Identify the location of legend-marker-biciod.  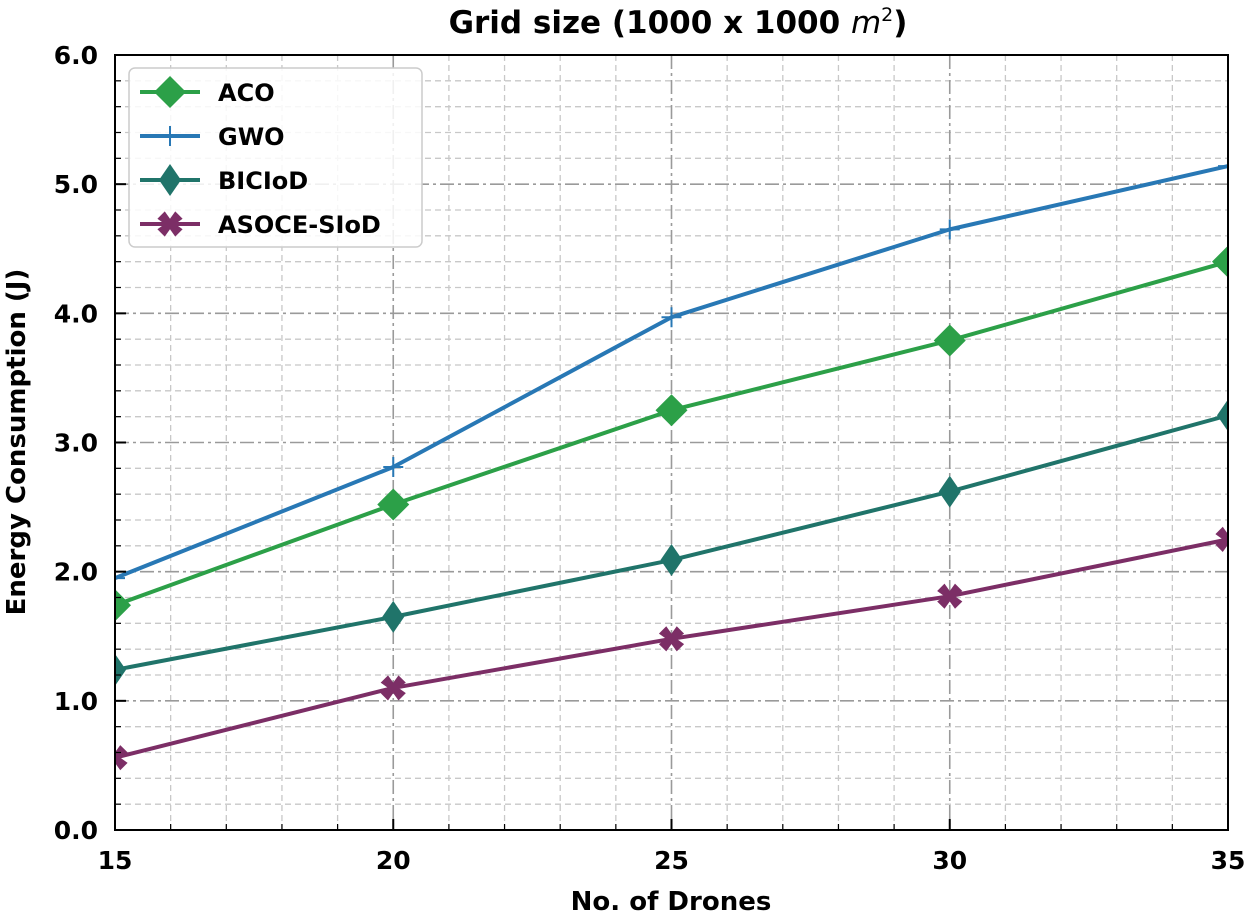
(170, 180).